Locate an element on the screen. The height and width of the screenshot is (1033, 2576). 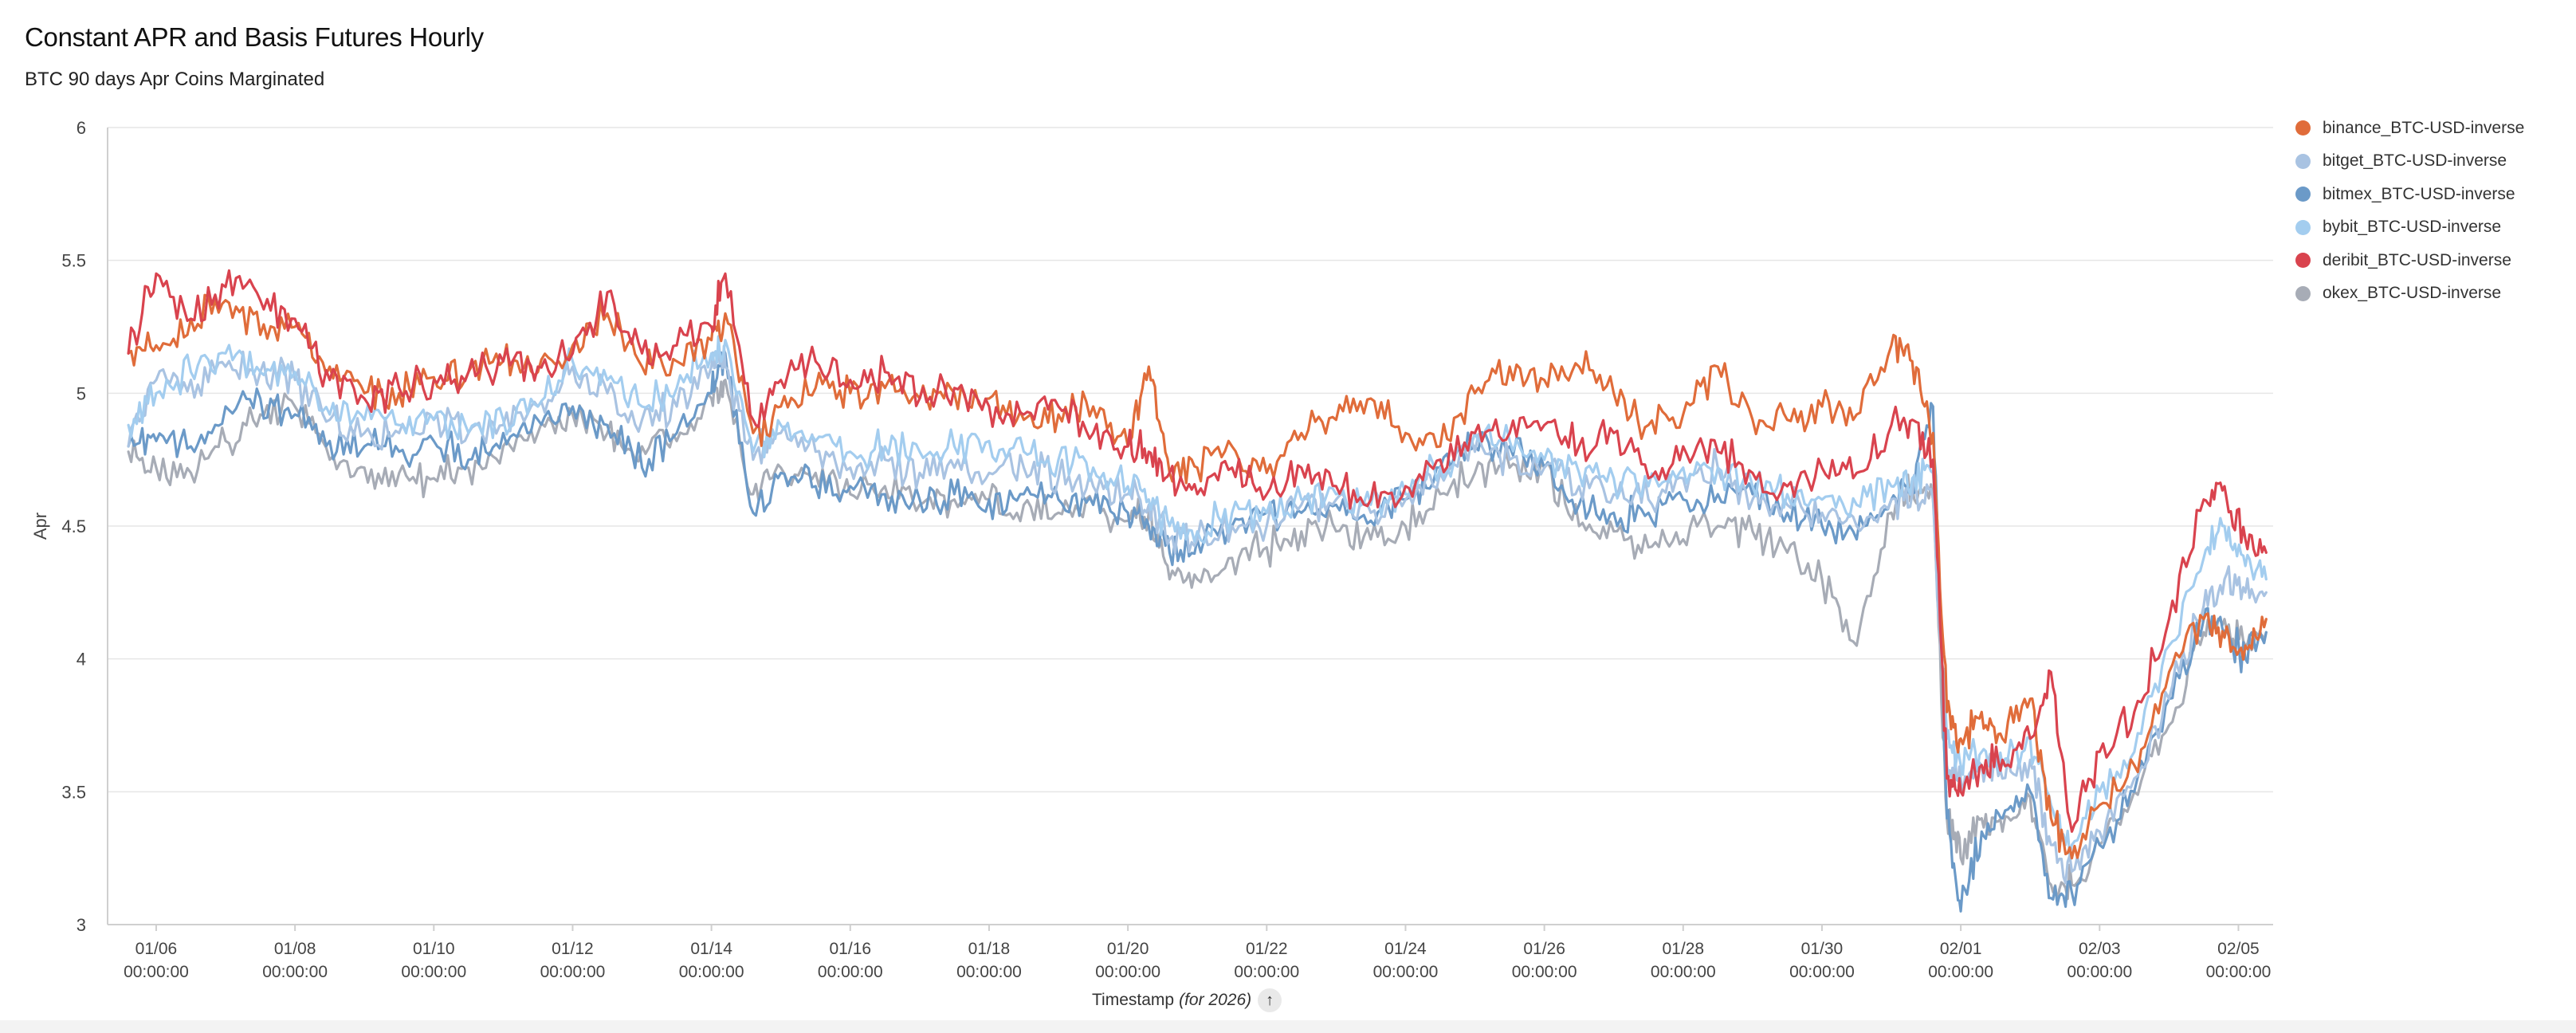
y-tick-label: 3.5 is located at coordinates (73, 792).